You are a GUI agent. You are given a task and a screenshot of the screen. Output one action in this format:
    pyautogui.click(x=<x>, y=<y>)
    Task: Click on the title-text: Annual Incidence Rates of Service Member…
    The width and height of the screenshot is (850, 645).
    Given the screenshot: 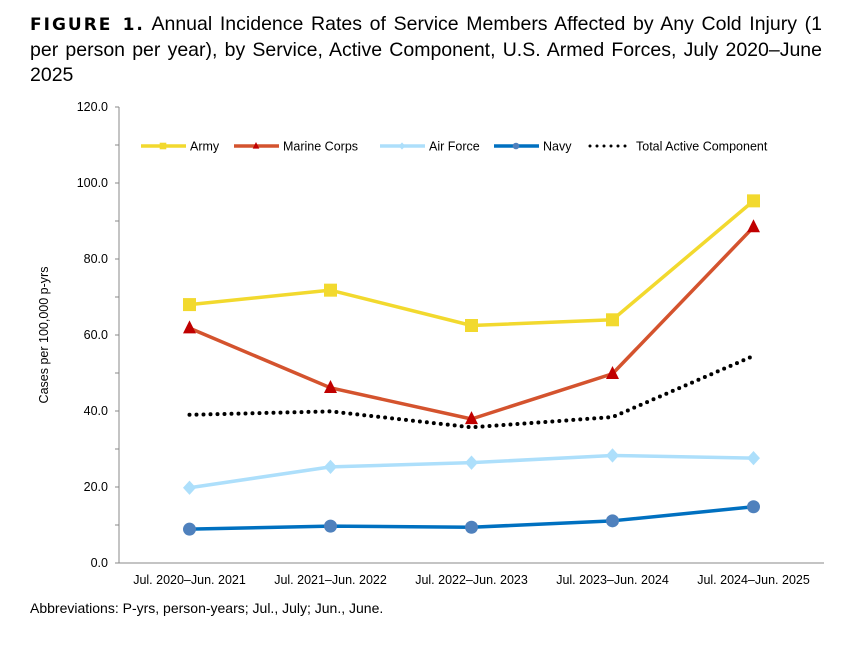 What is the action you would take?
    pyautogui.click(x=426, y=49)
    